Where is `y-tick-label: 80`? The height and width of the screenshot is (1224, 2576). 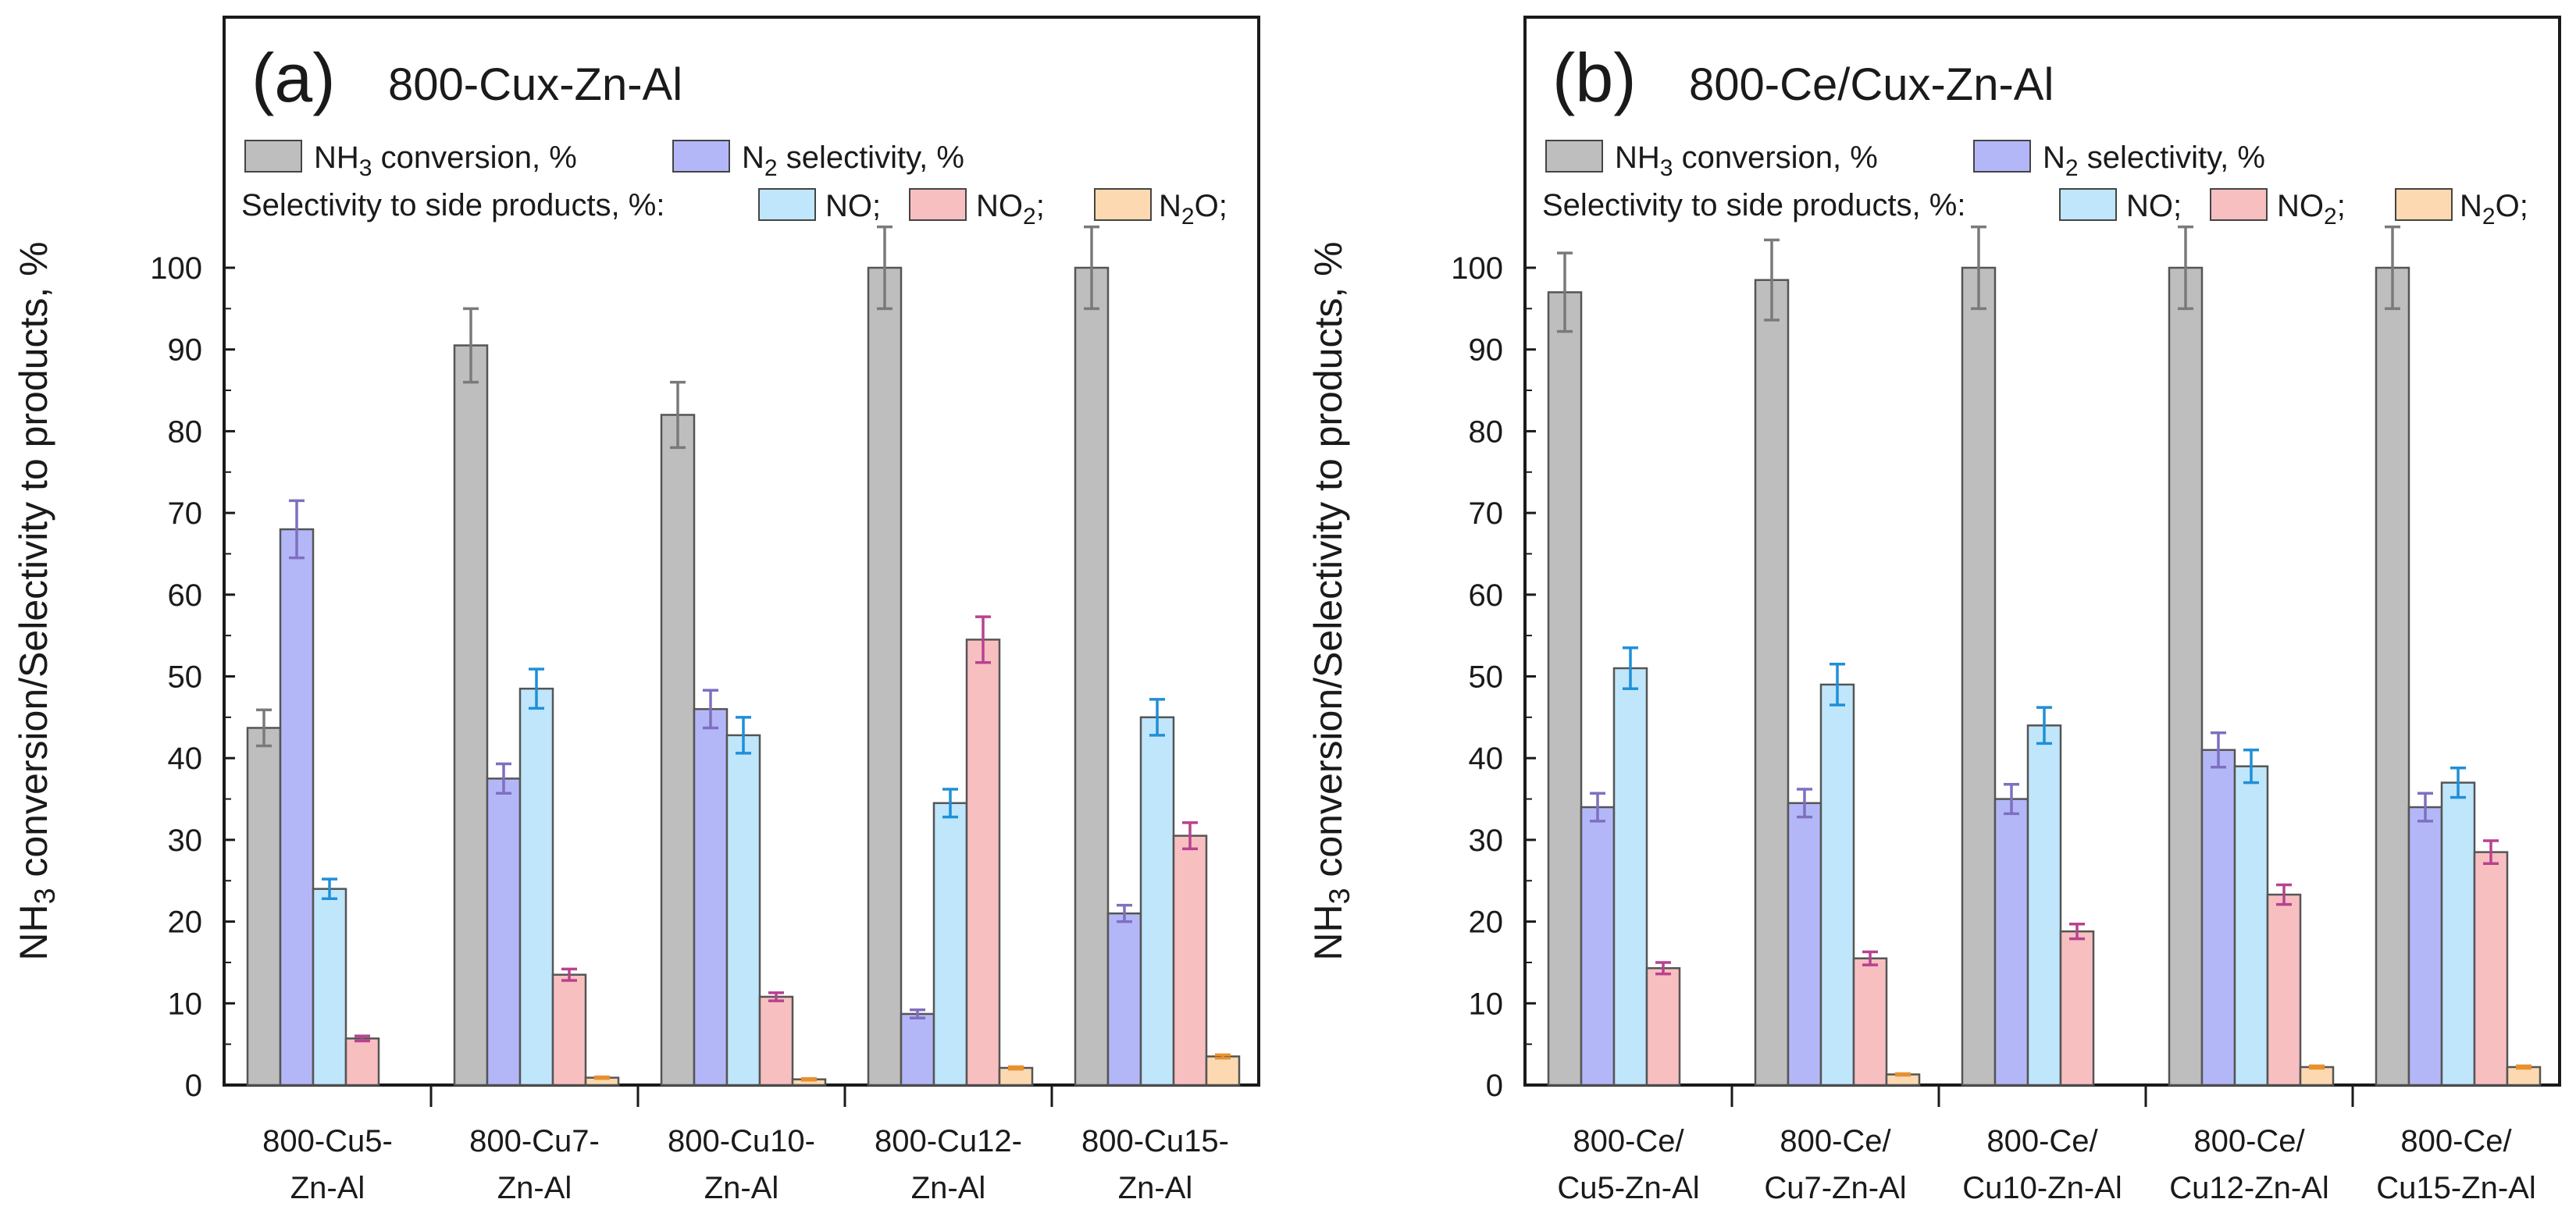
y-tick-label: 80 is located at coordinates (185, 432).